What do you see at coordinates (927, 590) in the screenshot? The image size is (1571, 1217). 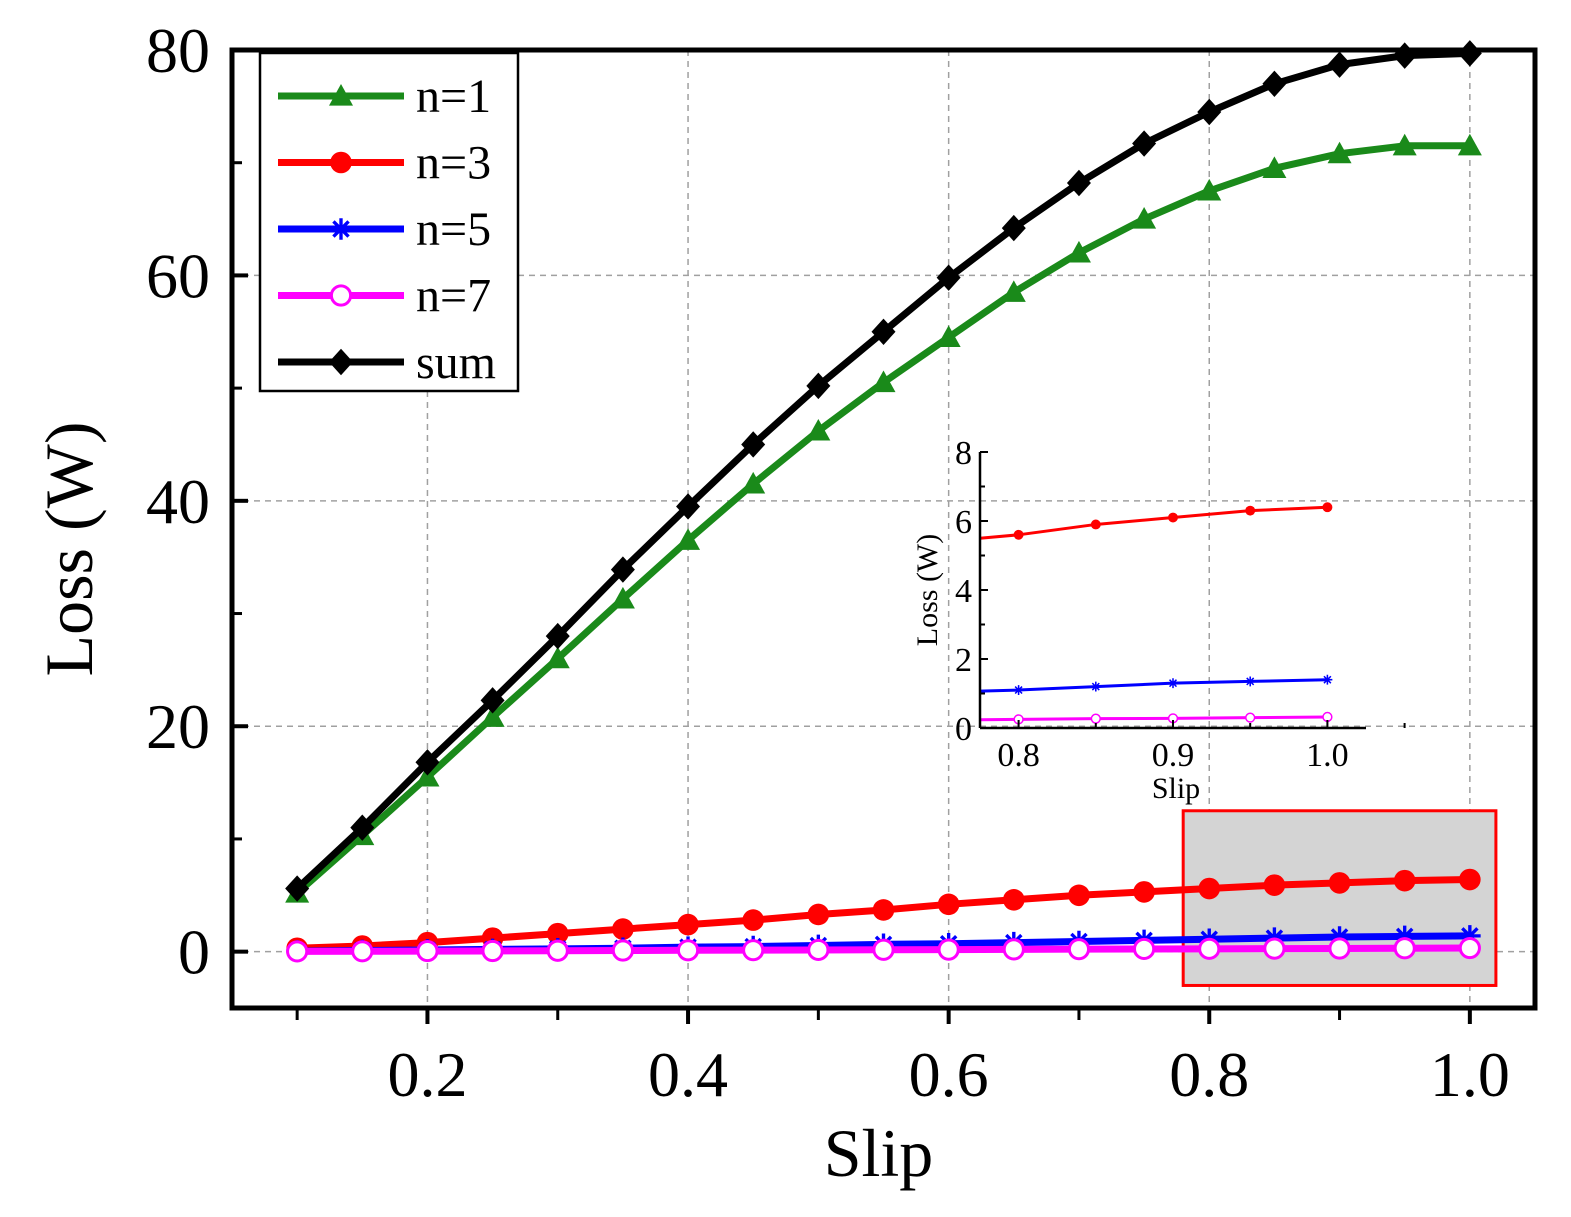 I see `inset-y-axis-title: Loss (W)` at bounding box center [927, 590].